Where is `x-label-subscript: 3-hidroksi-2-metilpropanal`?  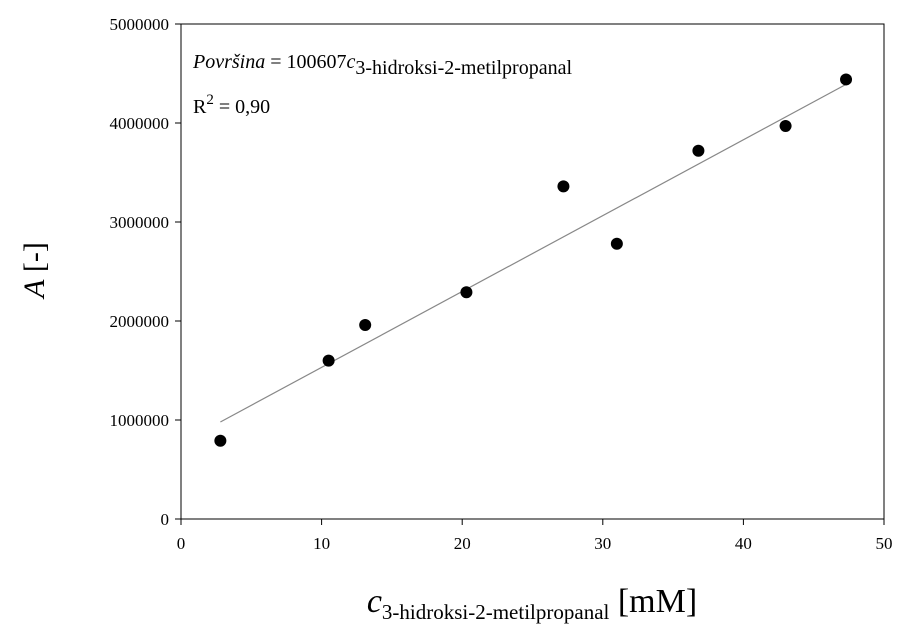 x-label-subscript: 3-hidroksi-2-metilpropanal is located at coordinates (496, 612).